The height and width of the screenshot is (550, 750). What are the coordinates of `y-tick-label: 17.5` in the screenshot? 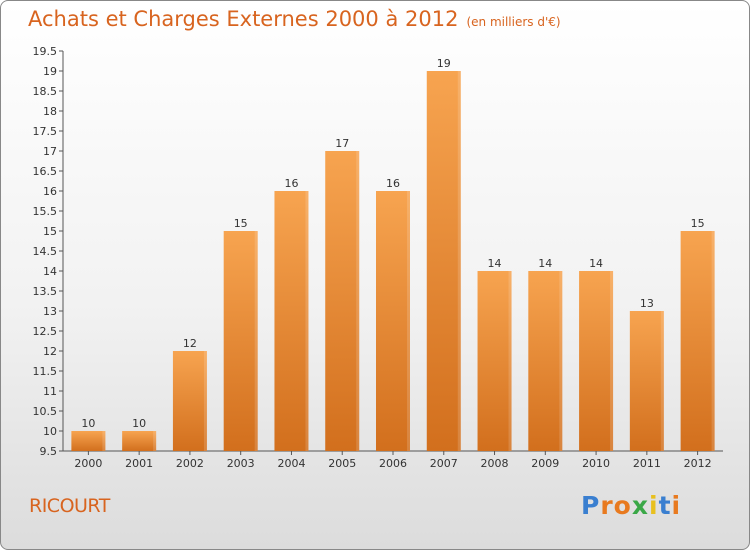 It's located at (45, 131).